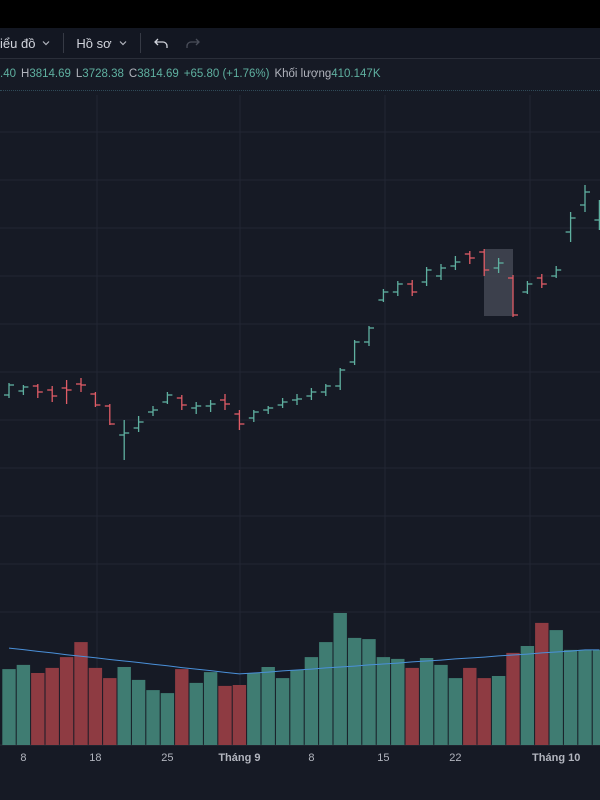 This screenshot has width=600, height=800. Describe the element at coordinates (239, 758) in the screenshot. I see `x-tick-label: Tháng 9` at that location.